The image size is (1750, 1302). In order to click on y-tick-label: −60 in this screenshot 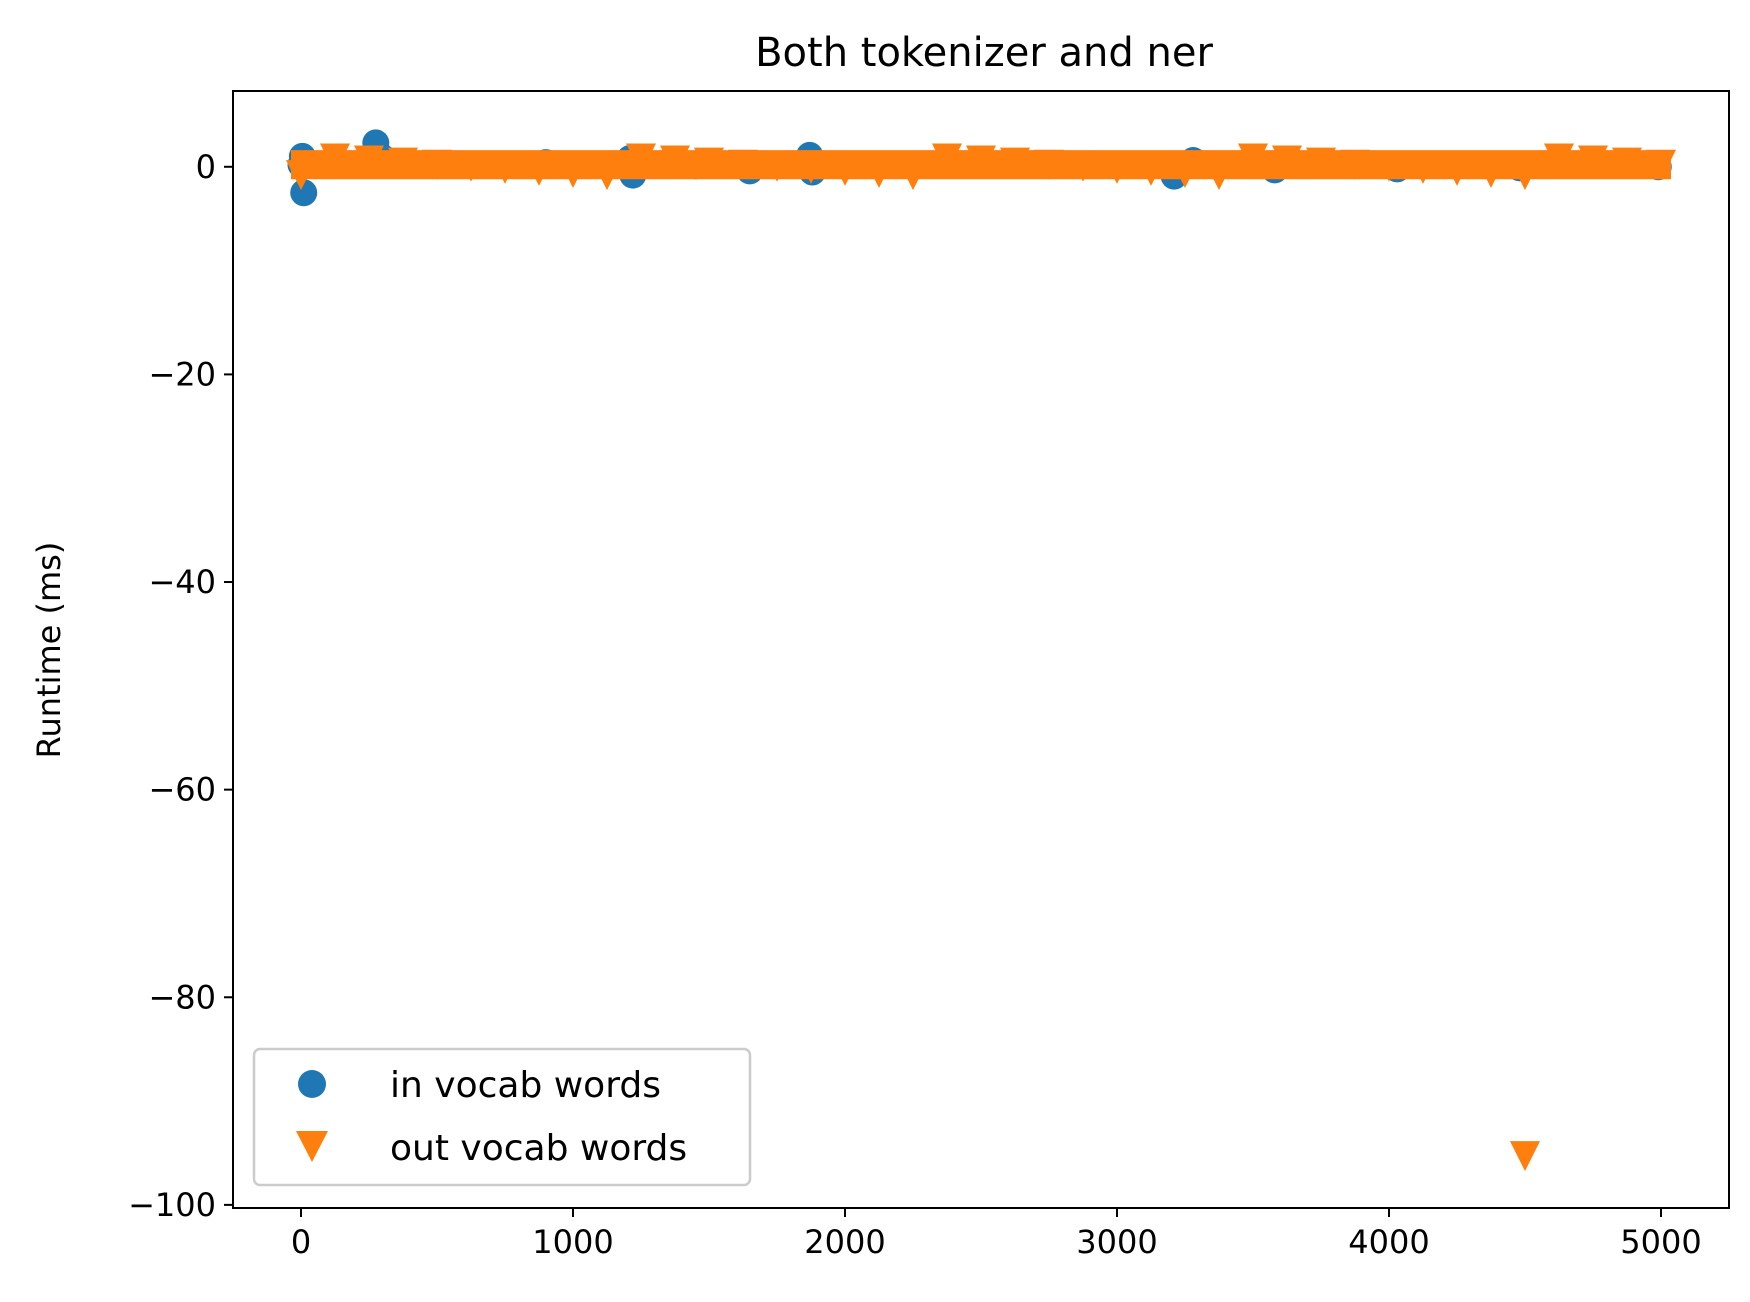, I will do `click(182, 790)`.